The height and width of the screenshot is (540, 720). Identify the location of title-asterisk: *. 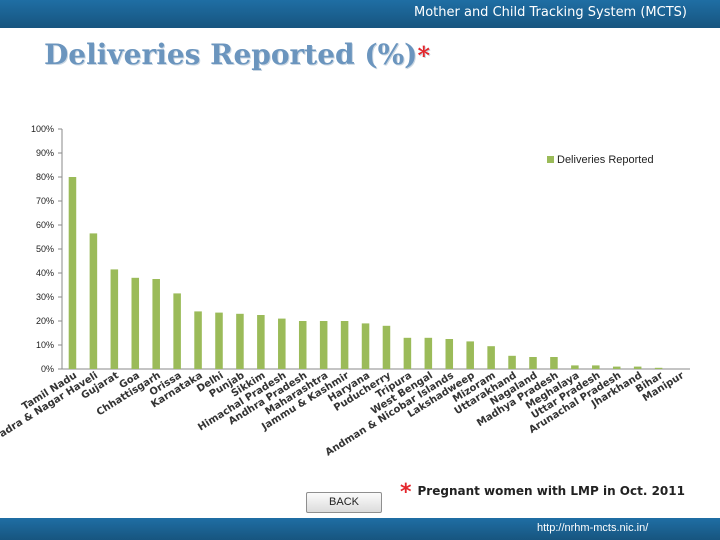
(423, 55).